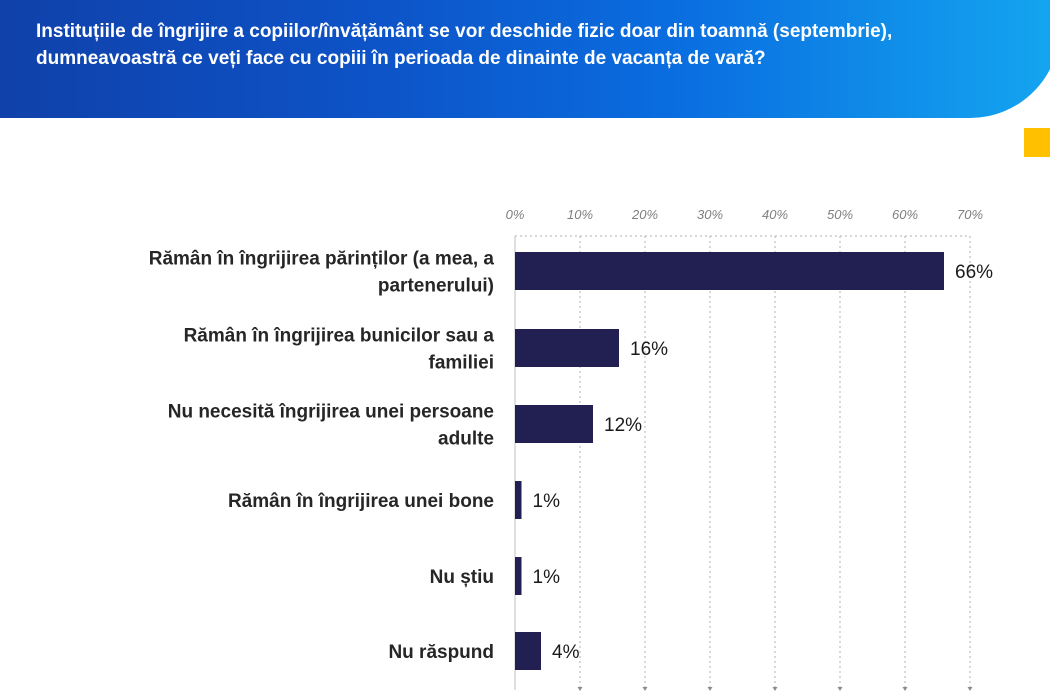 The width and height of the screenshot is (1050, 700). I want to click on data-label: 66%, so click(974, 272).